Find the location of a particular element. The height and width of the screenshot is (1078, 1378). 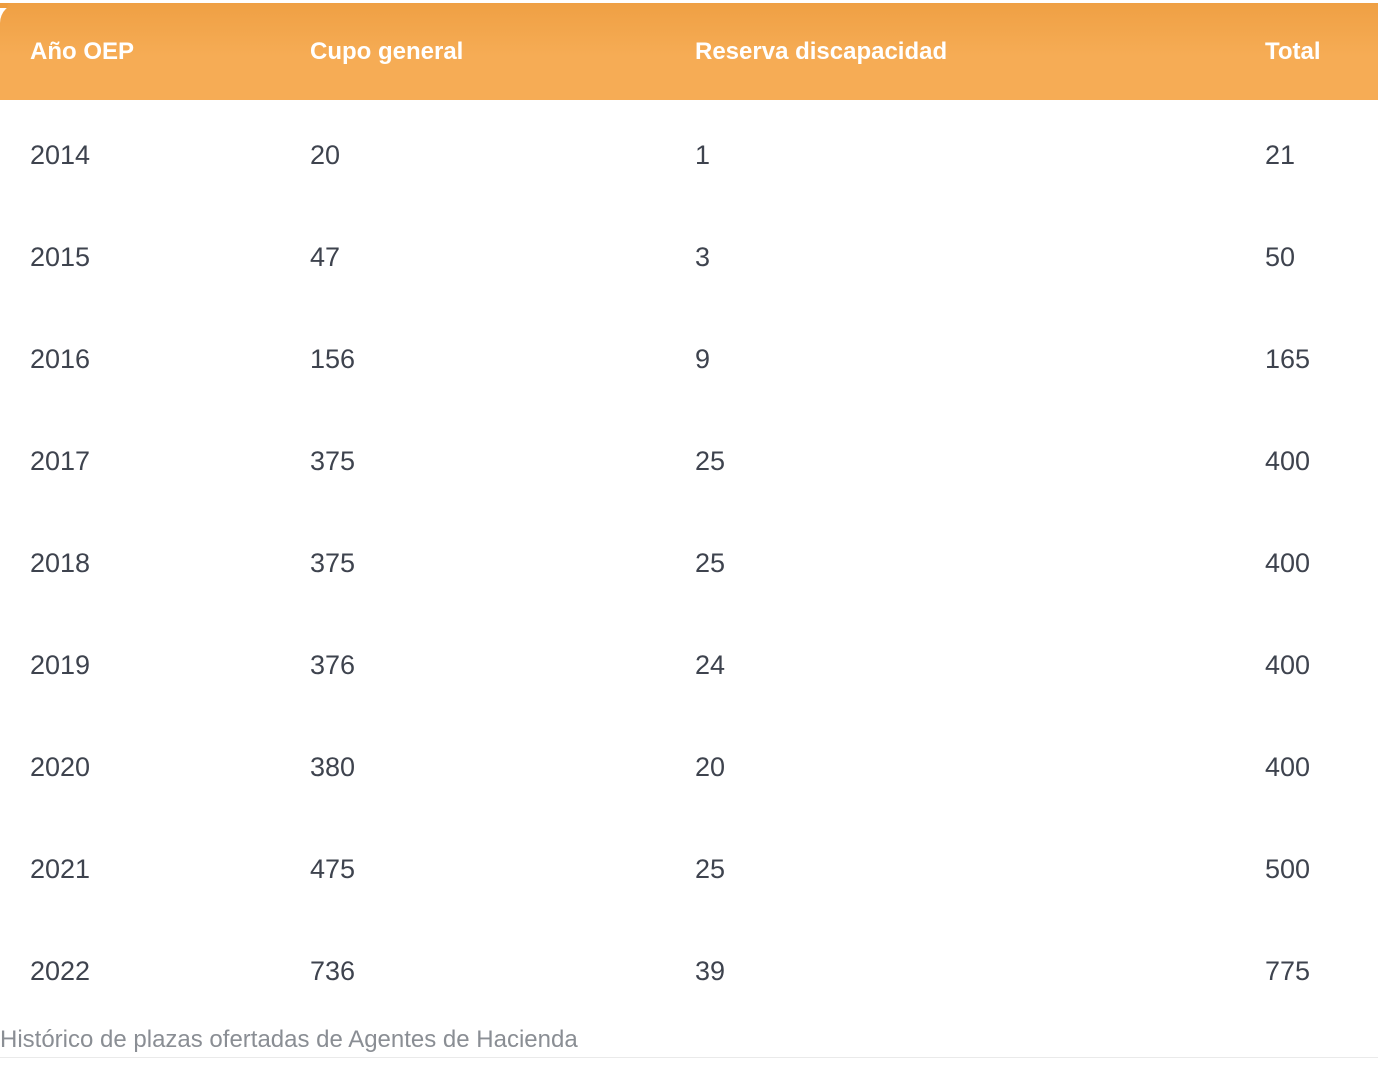

table-row: 2015 47 3 50 is located at coordinates (689, 257).